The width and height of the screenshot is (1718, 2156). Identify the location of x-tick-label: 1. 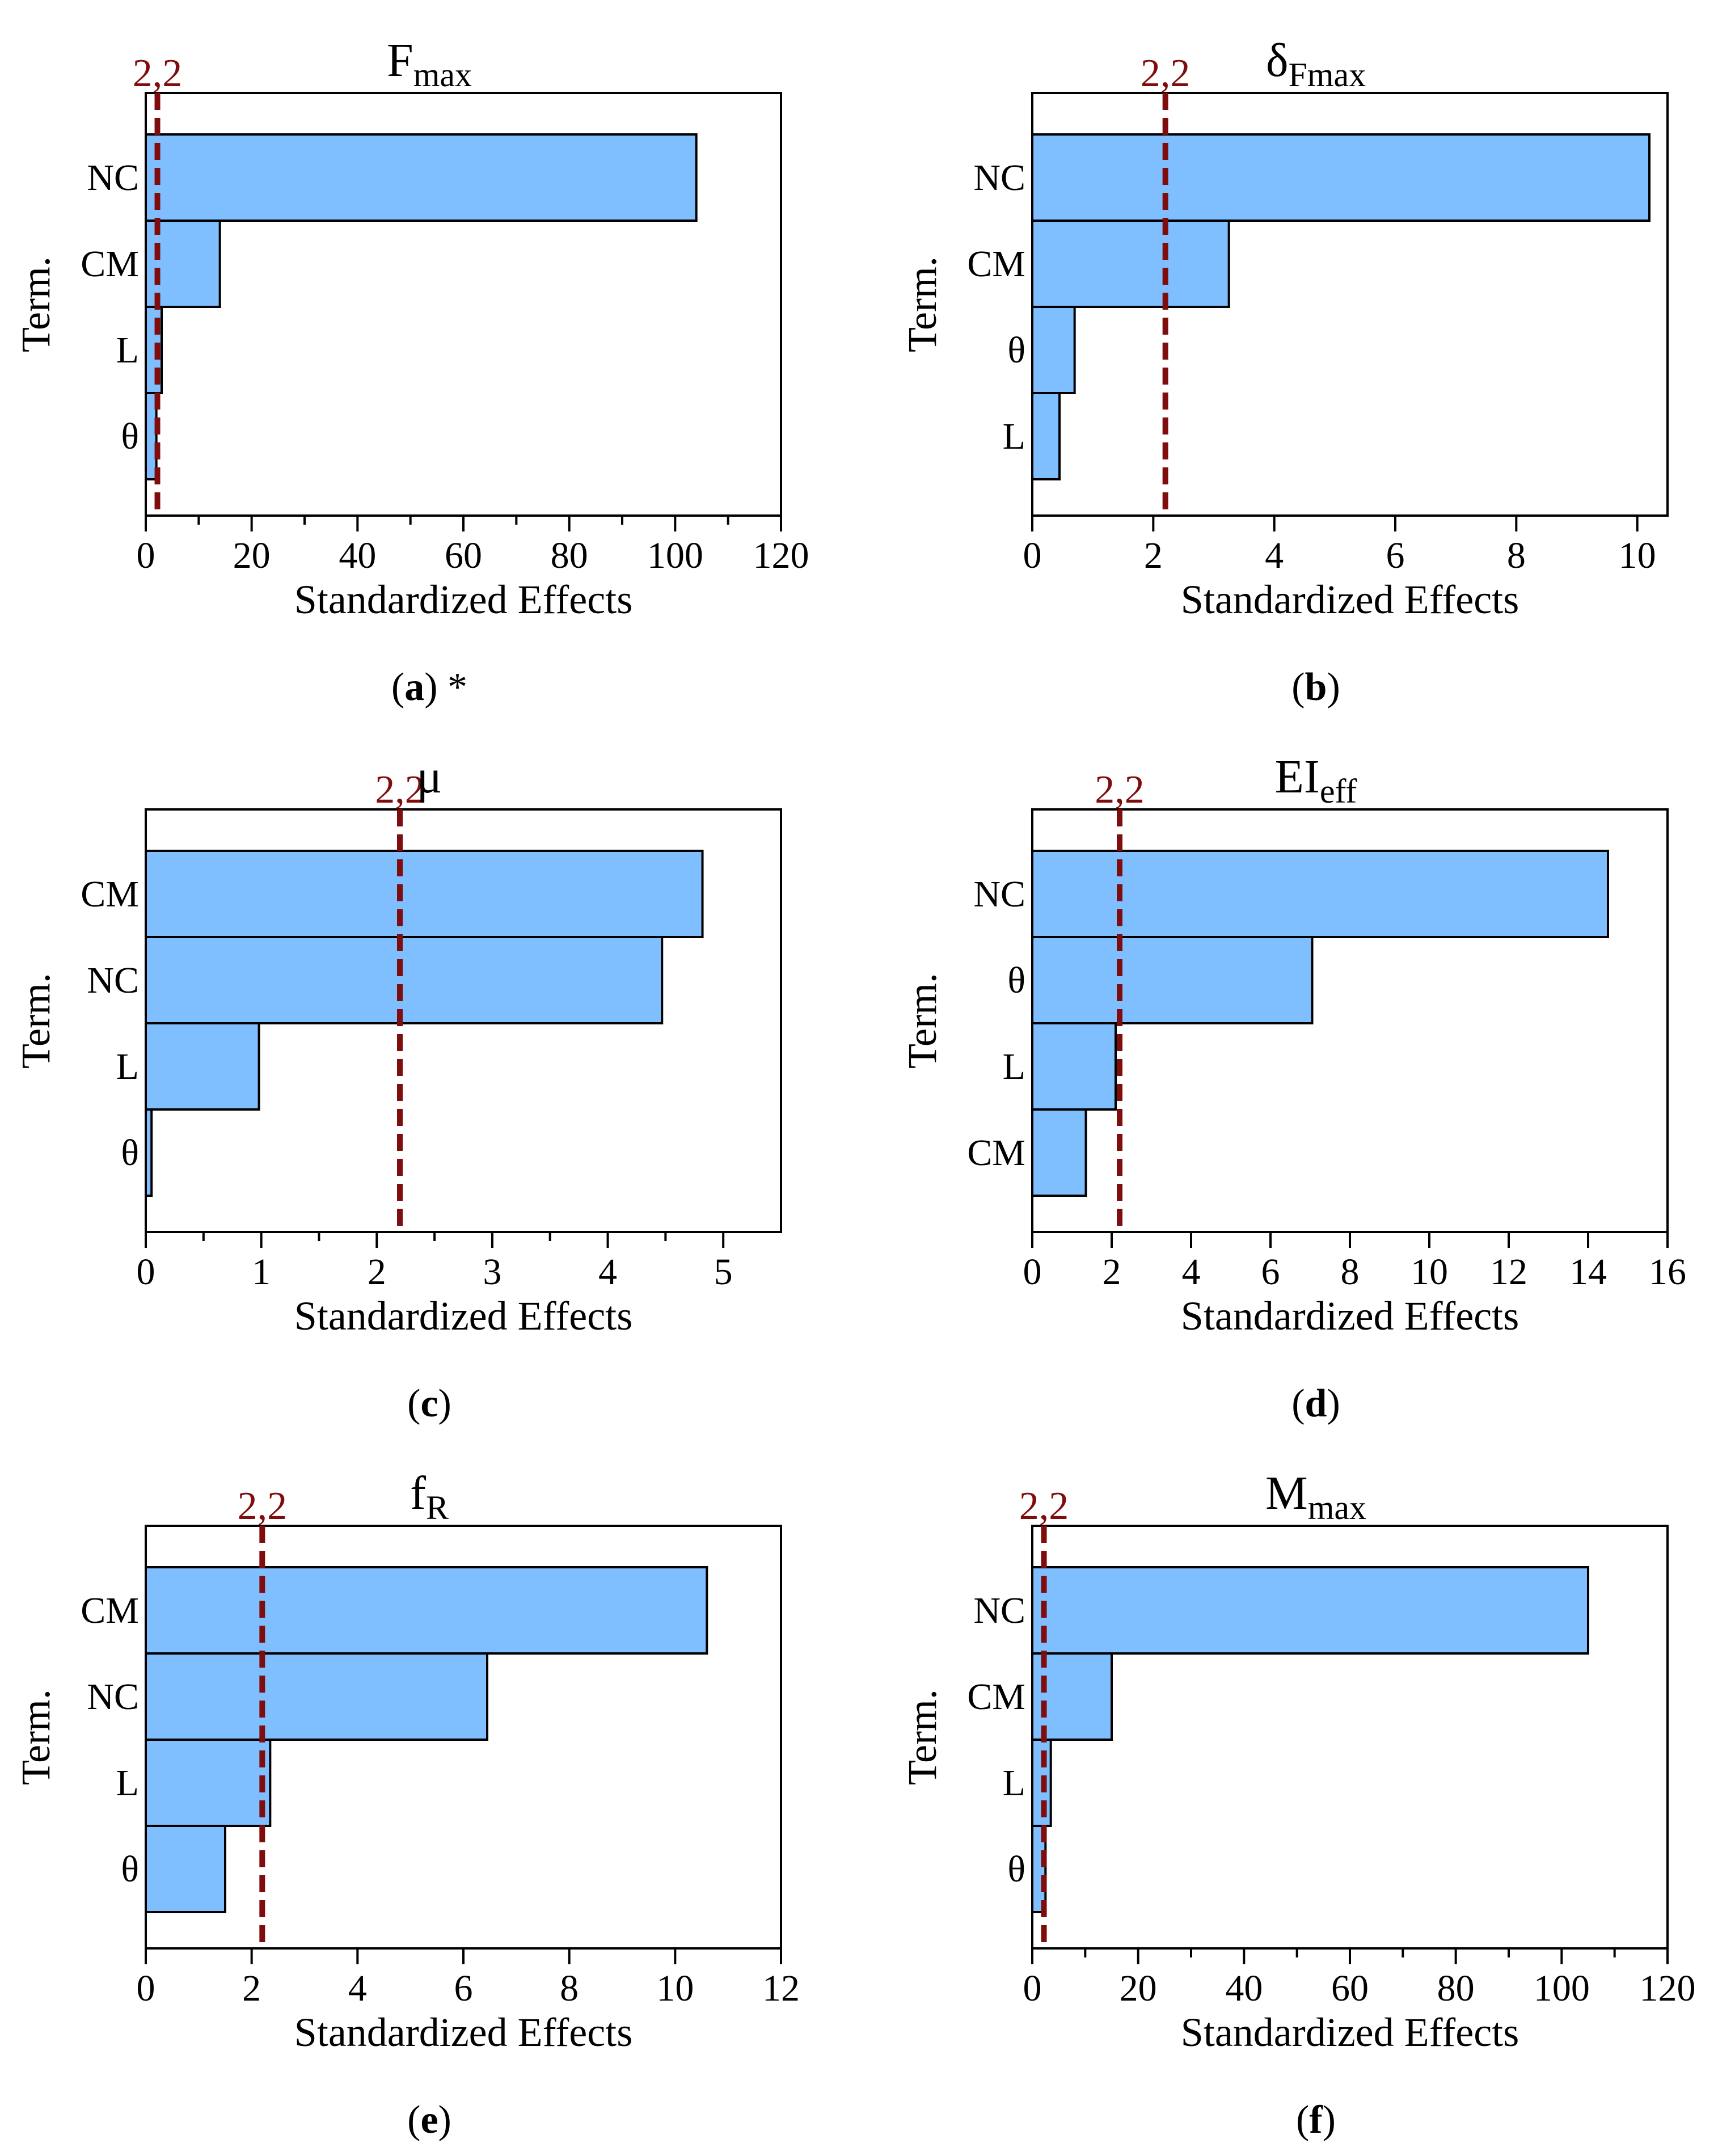
(261, 1272).